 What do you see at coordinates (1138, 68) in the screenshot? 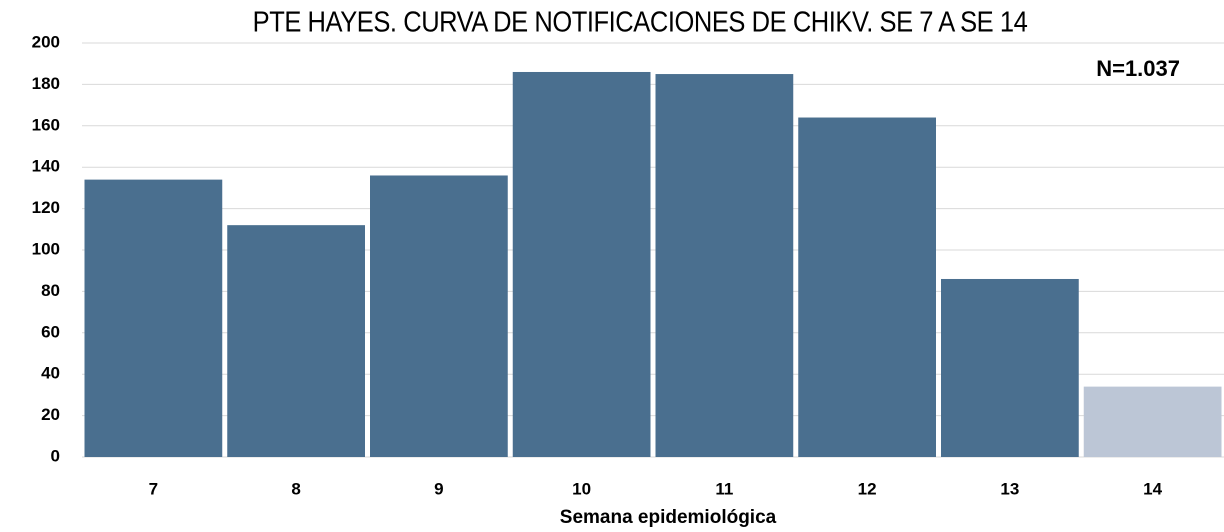
I see `annotation: N=1.037` at bounding box center [1138, 68].